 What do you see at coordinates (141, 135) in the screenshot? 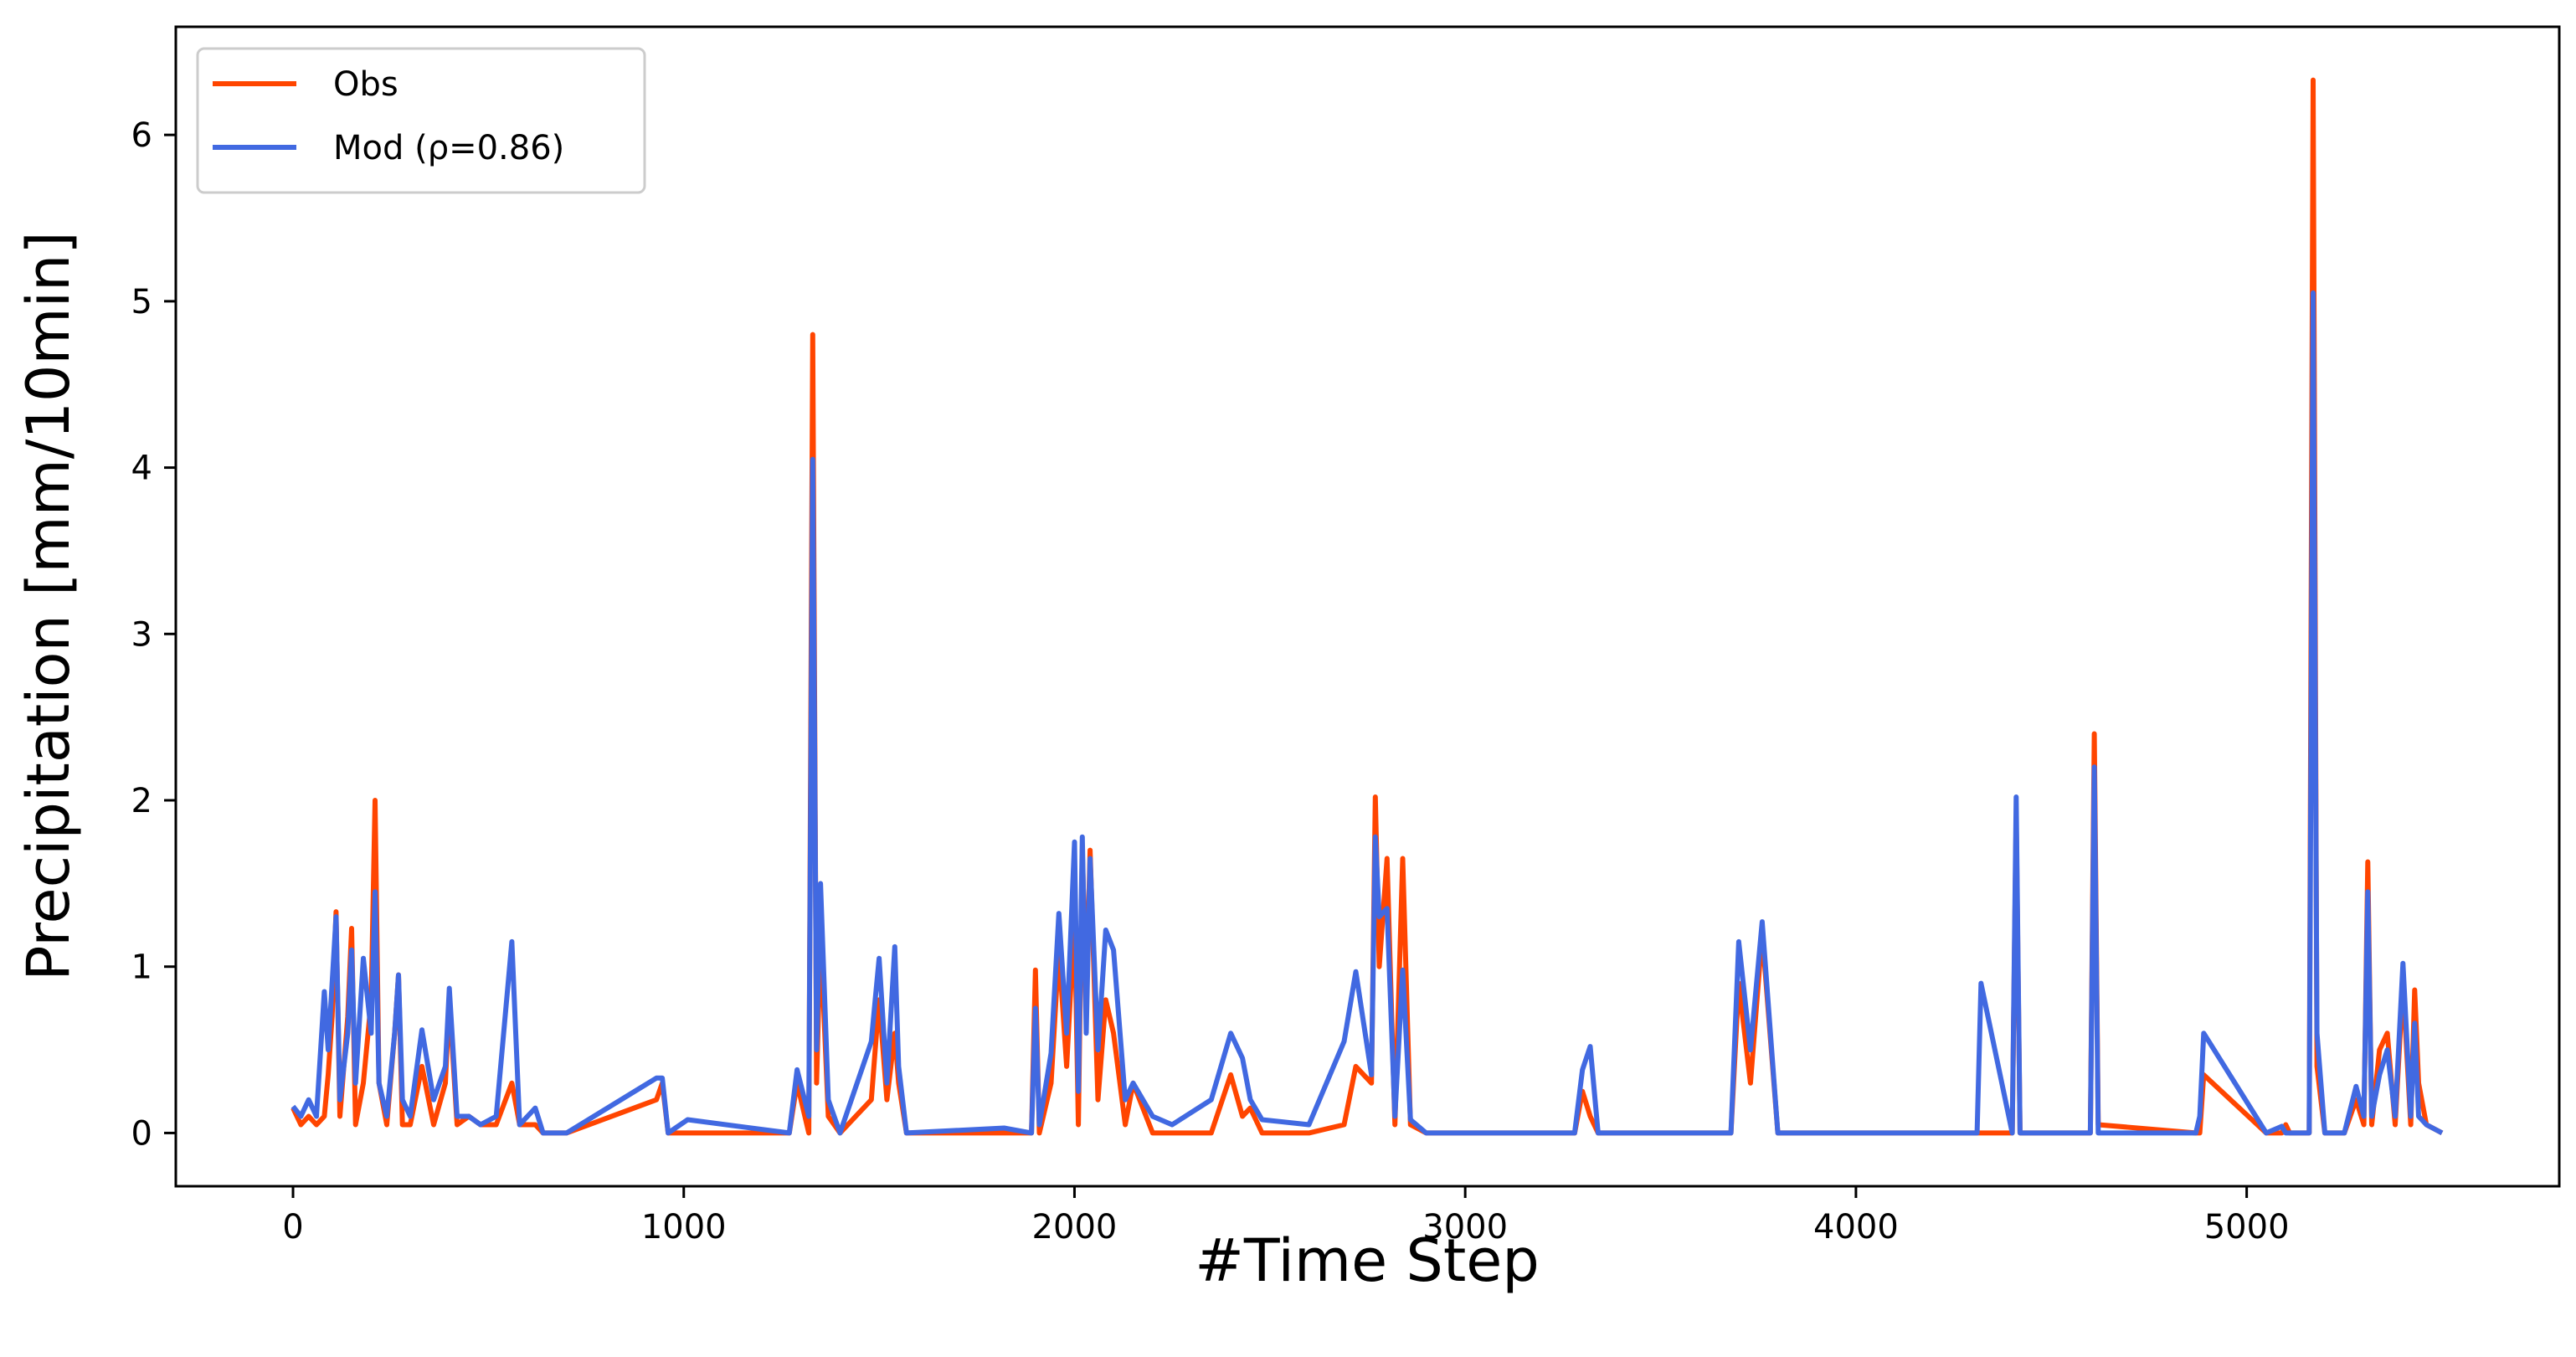
I see `y-tick-label: 6` at bounding box center [141, 135].